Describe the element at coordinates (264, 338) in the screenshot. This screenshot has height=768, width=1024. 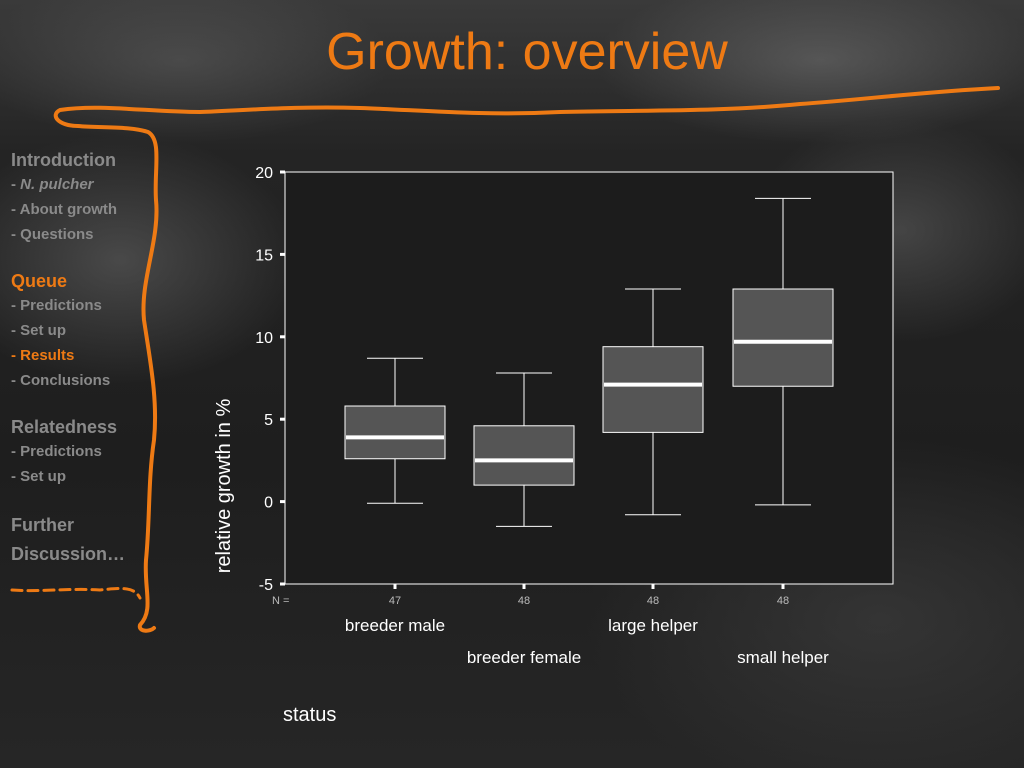
I see `y-tick-label: 10` at that location.